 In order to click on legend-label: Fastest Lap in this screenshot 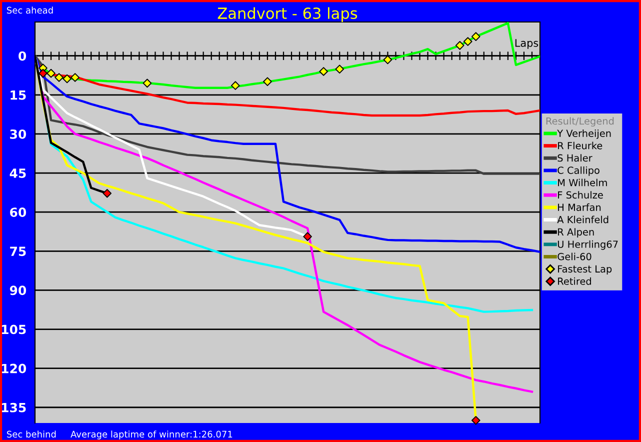, I will do `click(585, 269)`.